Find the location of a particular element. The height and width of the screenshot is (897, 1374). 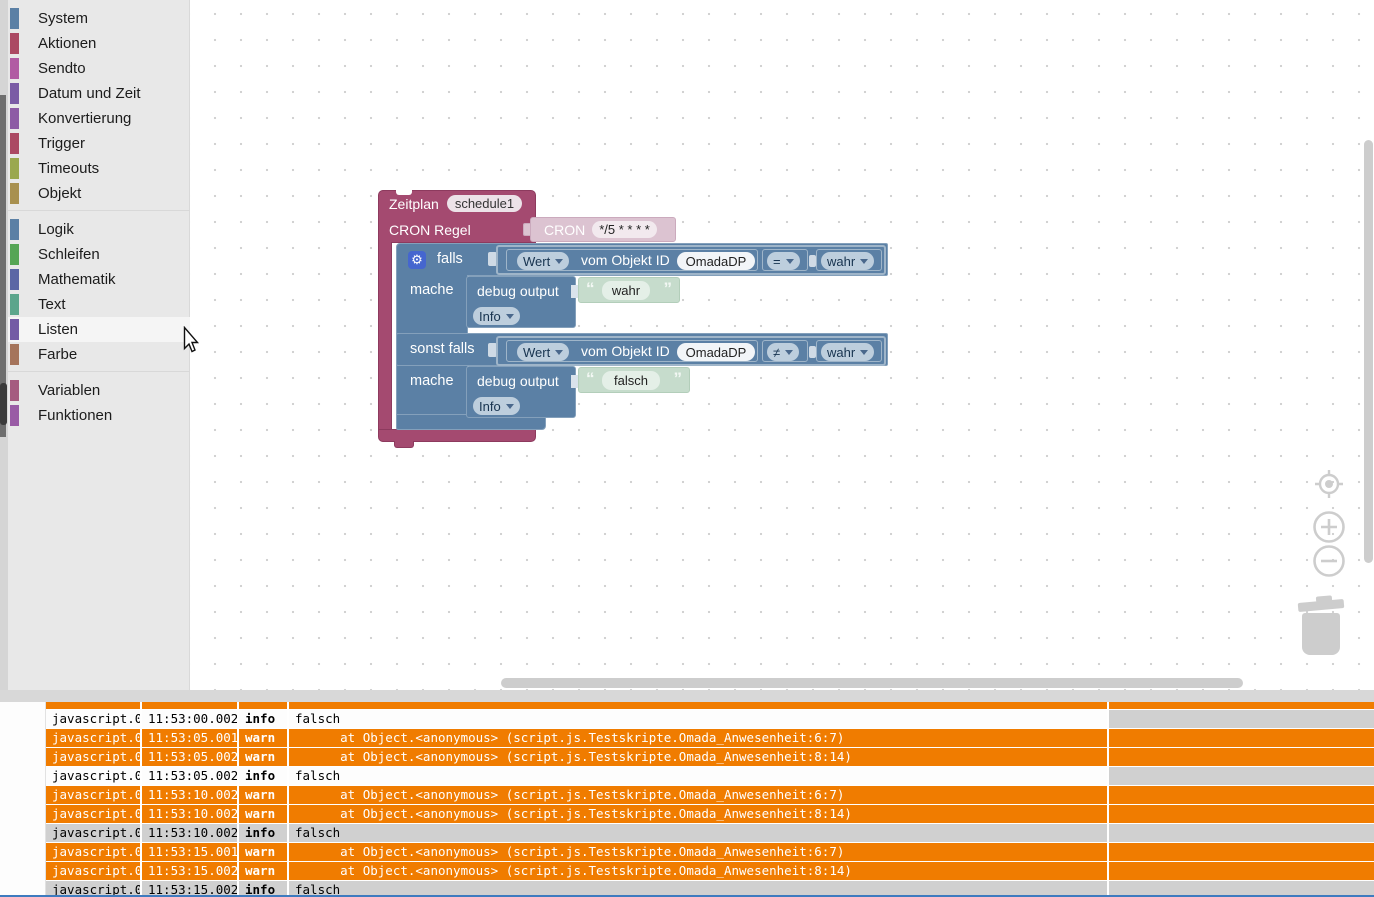

workspace-vscrollbar is located at coordinates (1368, 351).